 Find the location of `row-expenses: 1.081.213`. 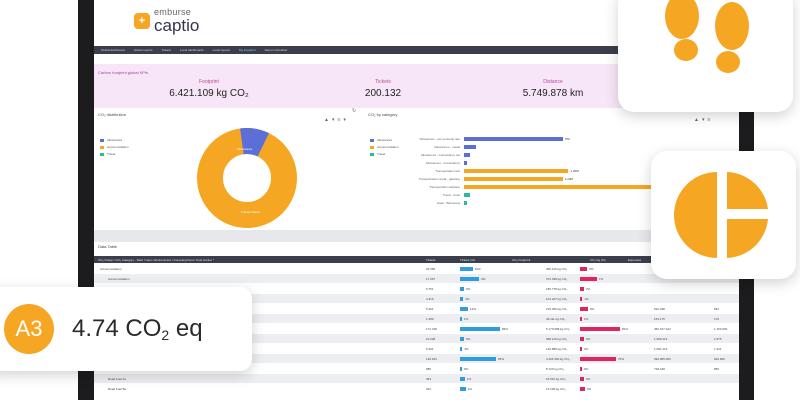

row-expenses: 1.081.213 is located at coordinates (661, 349).